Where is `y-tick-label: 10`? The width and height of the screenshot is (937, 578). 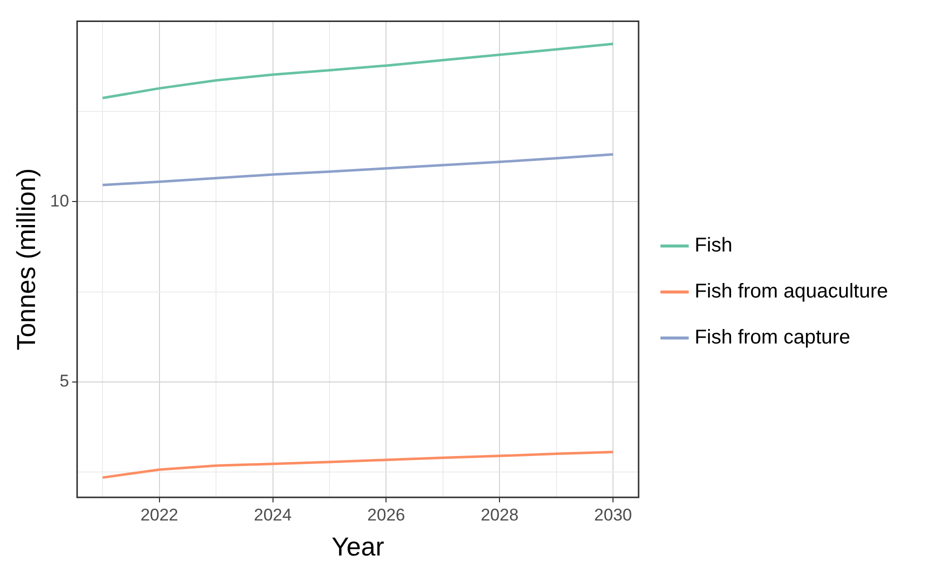 y-tick-label: 10 is located at coordinates (60, 200).